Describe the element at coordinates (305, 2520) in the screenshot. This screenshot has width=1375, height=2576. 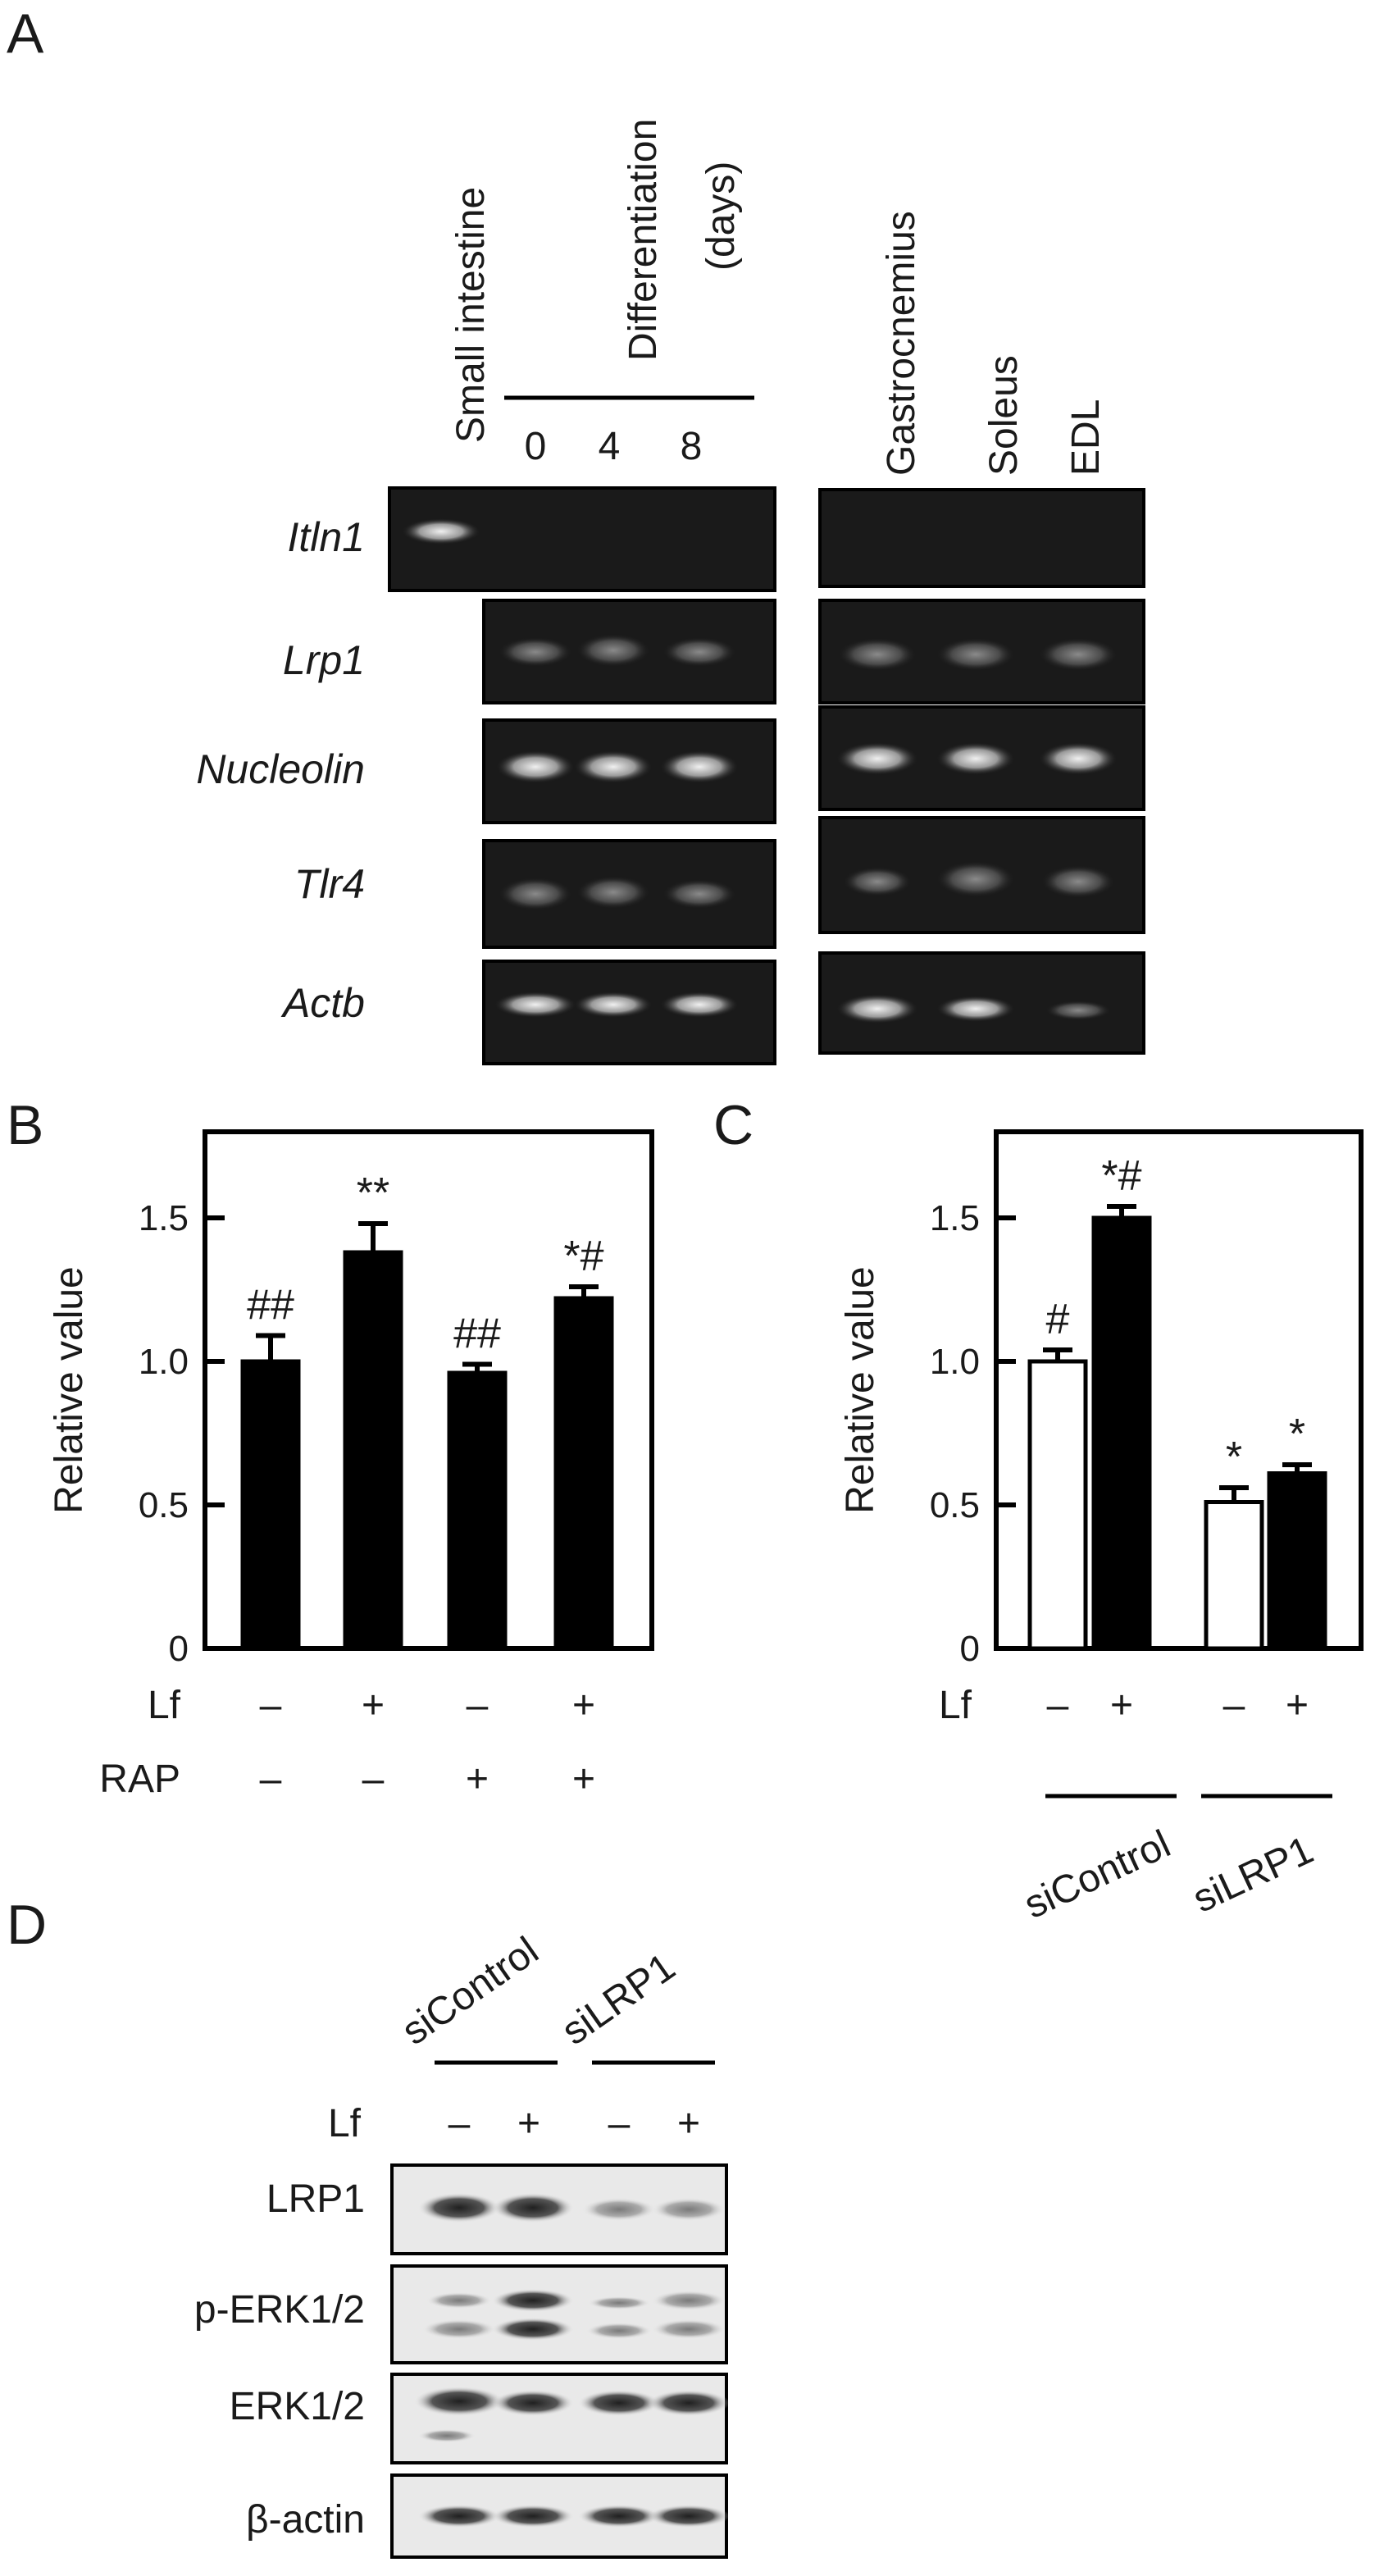
I see `blot-label-beta-actin: β-actin` at that location.